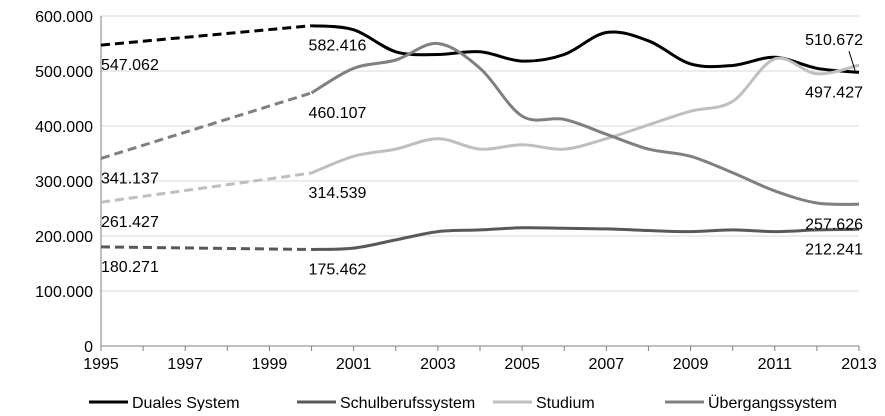 This screenshot has width=885, height=416. I want to click on legend-label: Duales System, so click(186, 403).